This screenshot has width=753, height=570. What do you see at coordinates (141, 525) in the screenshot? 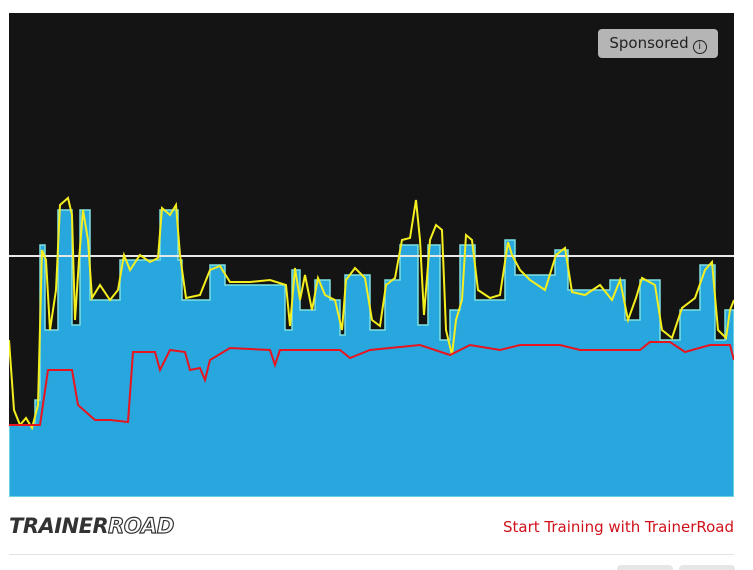
I see `logo-light: ROAD` at bounding box center [141, 525].